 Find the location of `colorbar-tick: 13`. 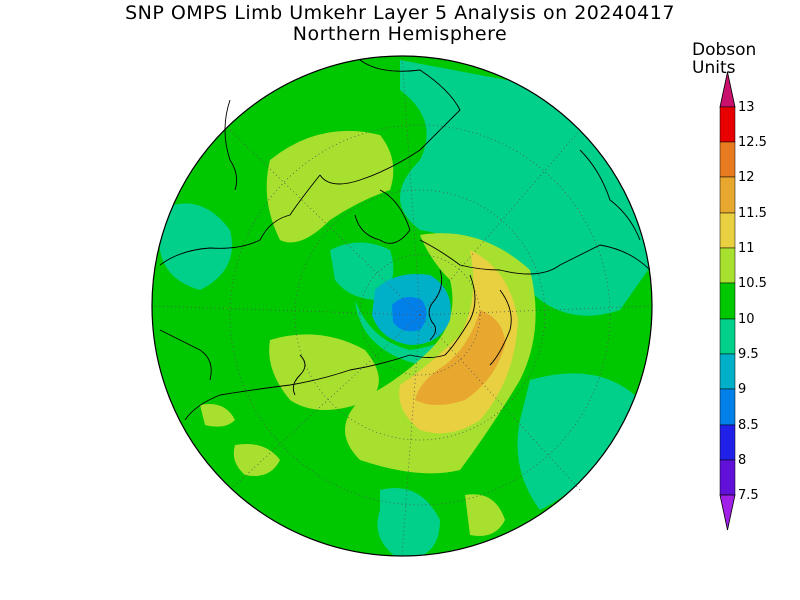

colorbar-tick: 13 is located at coordinates (746, 107).